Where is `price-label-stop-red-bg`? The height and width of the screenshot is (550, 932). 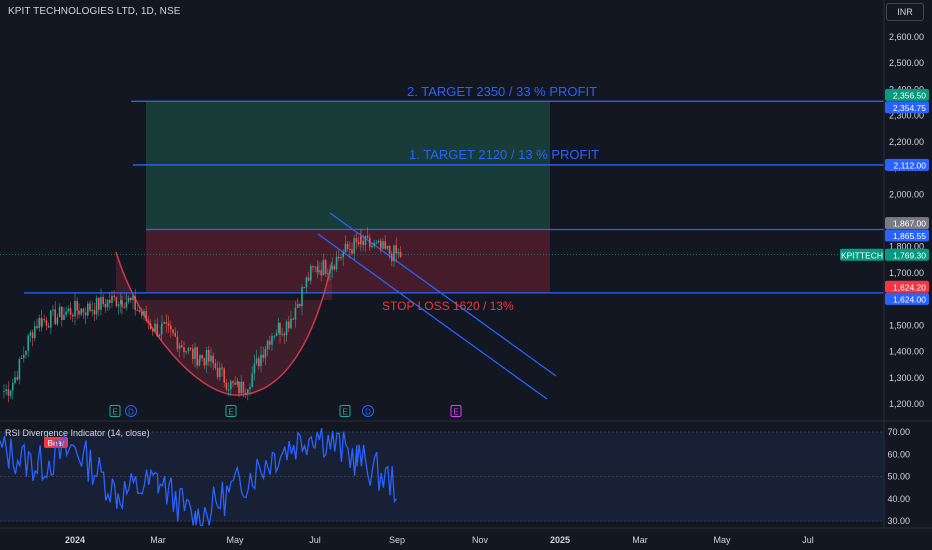
price-label-stop-red-bg is located at coordinates (907, 286).